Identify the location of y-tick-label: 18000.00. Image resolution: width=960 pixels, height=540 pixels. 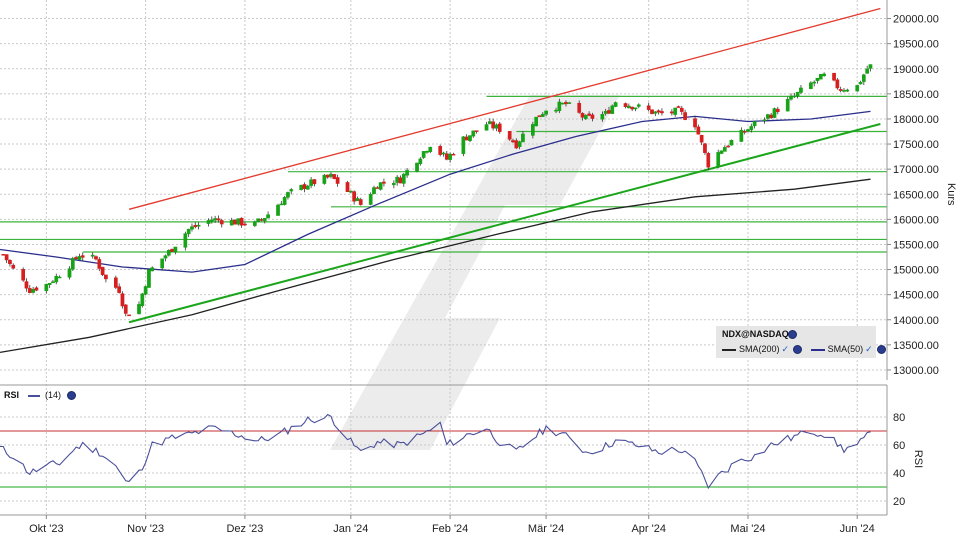
(916, 120).